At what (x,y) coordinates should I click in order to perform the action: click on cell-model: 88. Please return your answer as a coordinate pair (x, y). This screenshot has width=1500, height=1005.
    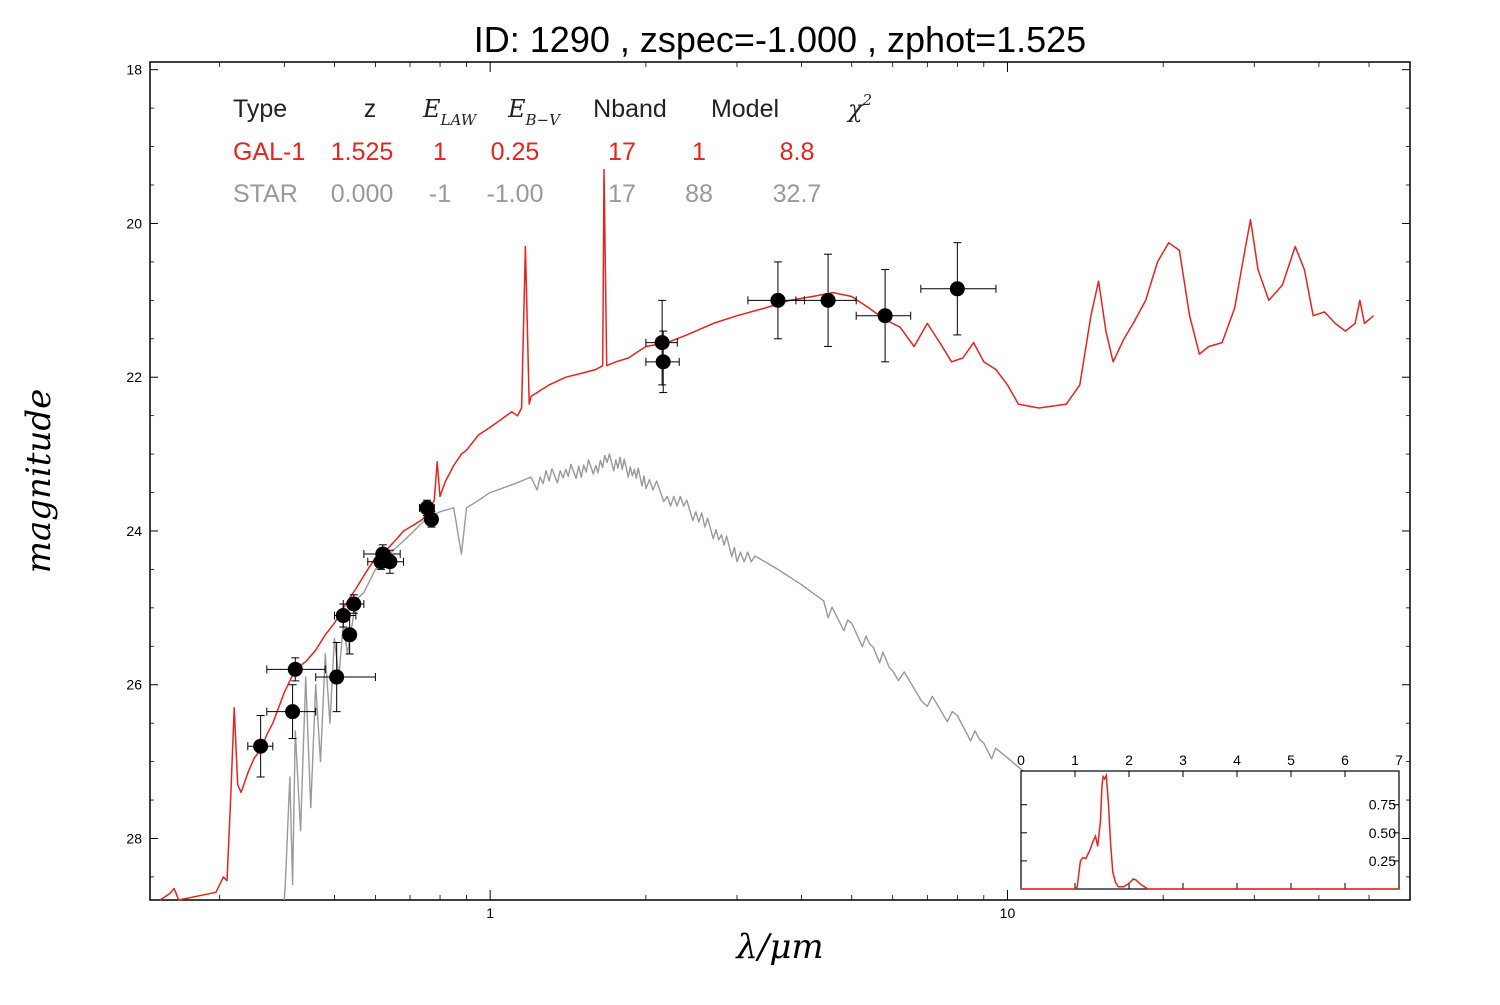
    Looking at the image, I should click on (699, 194).